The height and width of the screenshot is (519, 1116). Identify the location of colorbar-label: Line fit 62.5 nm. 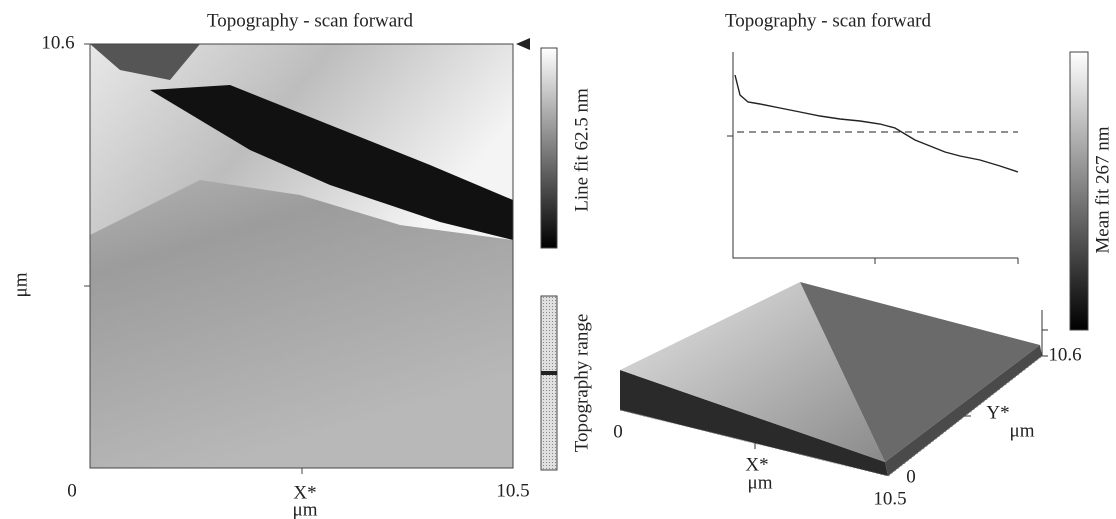
(581, 150).